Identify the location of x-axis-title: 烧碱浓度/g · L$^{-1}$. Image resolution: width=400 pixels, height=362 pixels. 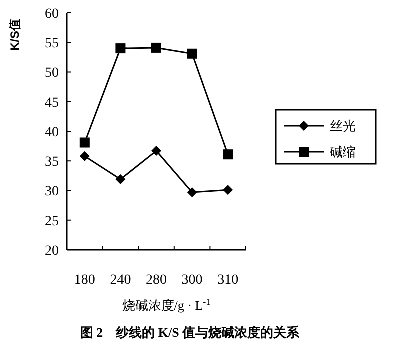
(166, 305).